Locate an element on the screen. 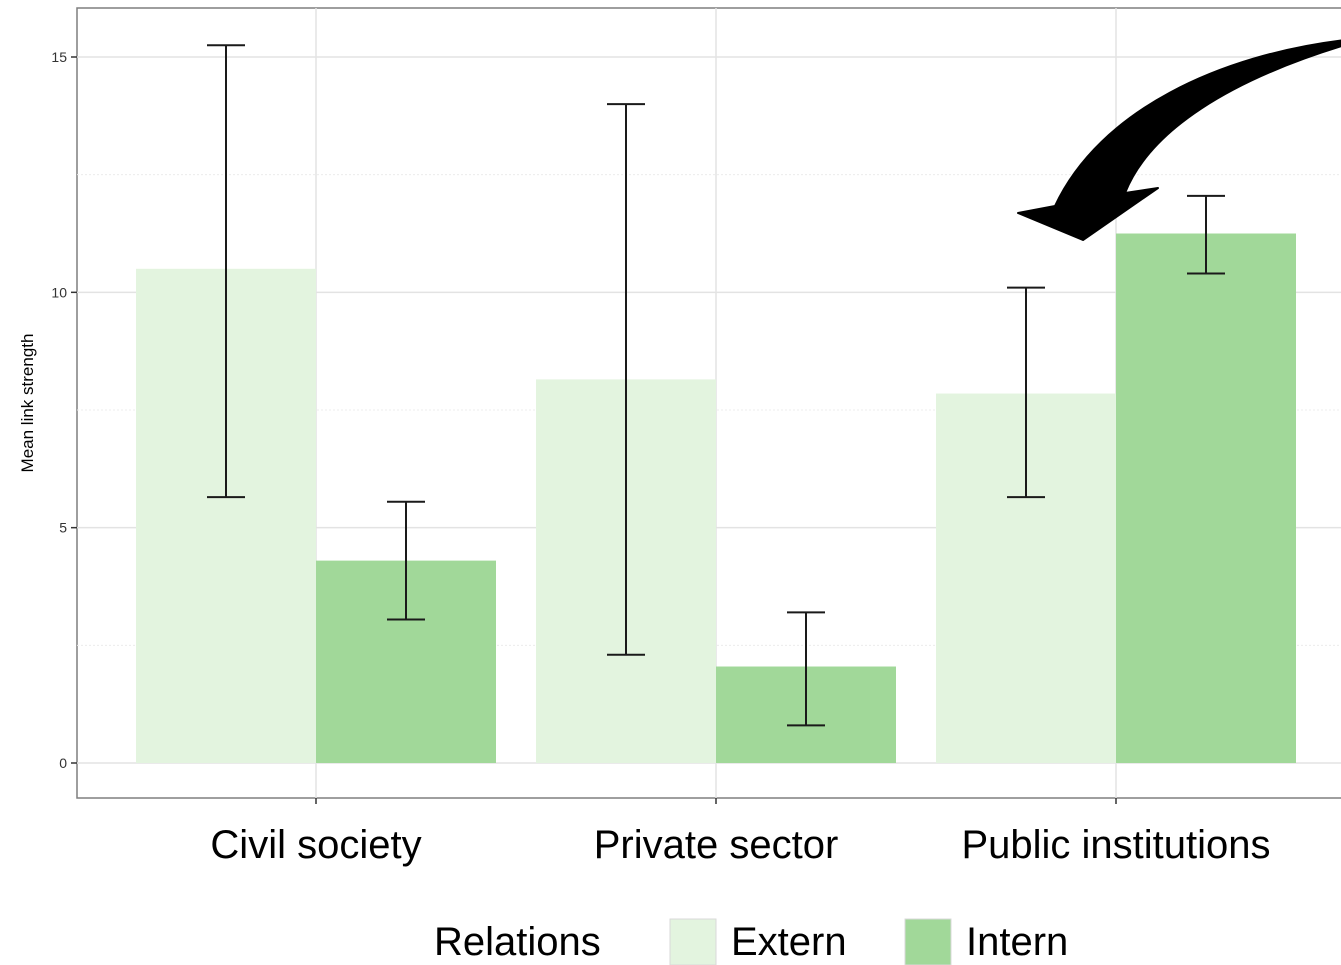 The width and height of the screenshot is (1341, 965). legend: Relations Extern Intern is located at coordinates (751, 941).